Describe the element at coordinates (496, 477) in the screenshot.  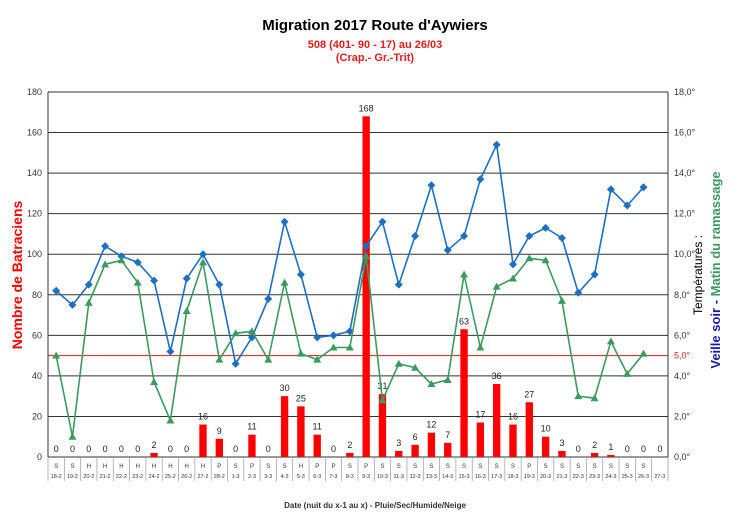
I see `x-tick-label: 17-3` at that location.